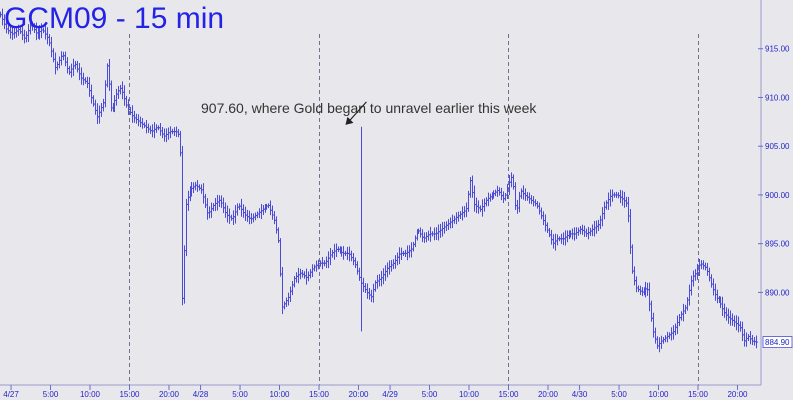  Describe the element at coordinates (774, 171) in the screenshot. I see `price-axis-ticks: 915.00 910.00 905.00 900.00 895.00 890.00` at that location.